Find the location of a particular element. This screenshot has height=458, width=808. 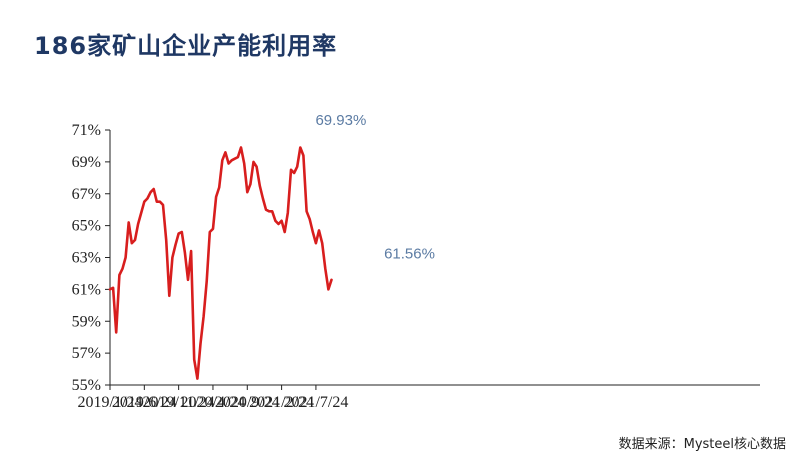

series-group is located at coordinates (220, 263).